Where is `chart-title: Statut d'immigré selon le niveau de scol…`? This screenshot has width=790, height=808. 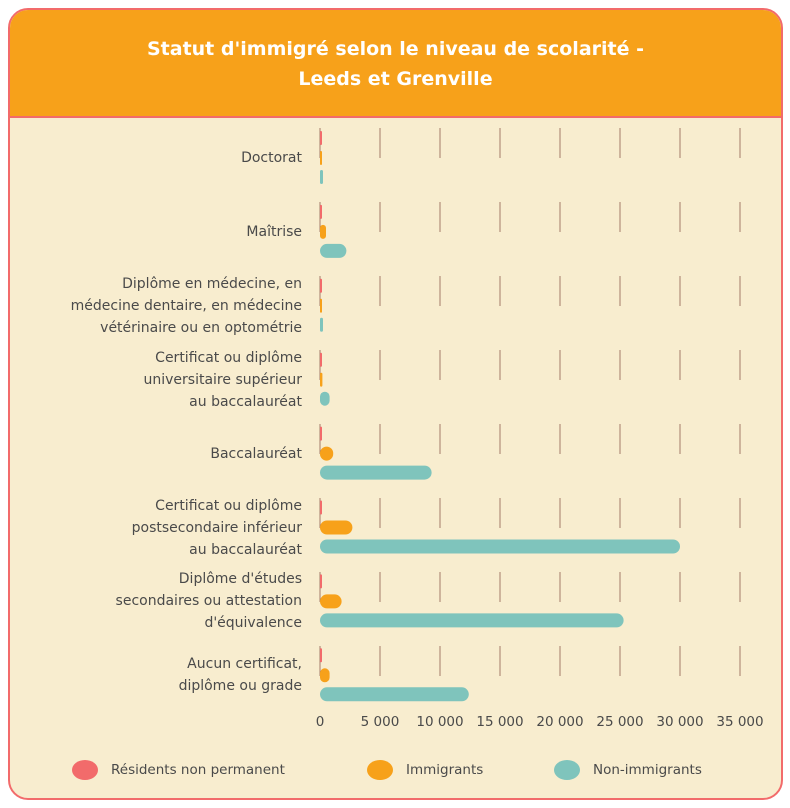
chart-title: Statut d'immigré selon le niveau de scol… is located at coordinates (395, 64).